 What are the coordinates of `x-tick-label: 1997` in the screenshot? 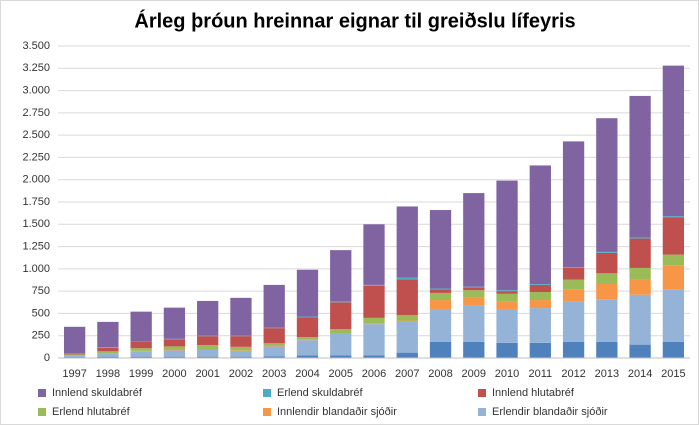 It's located at (74, 374).